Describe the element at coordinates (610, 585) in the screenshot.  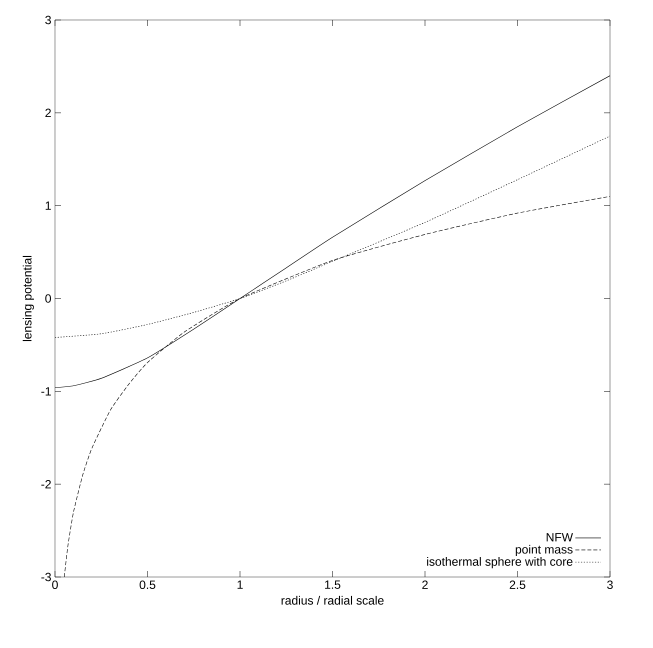
I see `x-tick-label: 3` at that location.